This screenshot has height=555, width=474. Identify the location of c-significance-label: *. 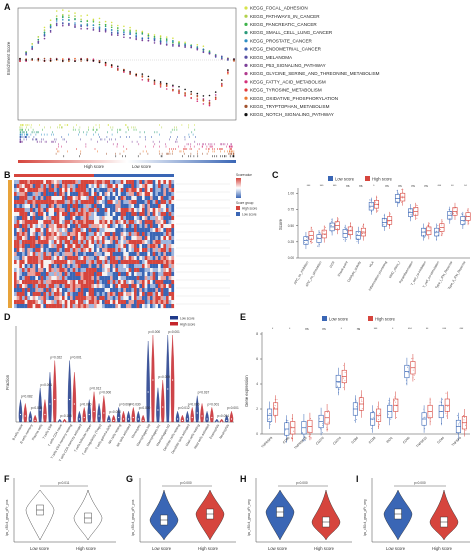
(374, 186).